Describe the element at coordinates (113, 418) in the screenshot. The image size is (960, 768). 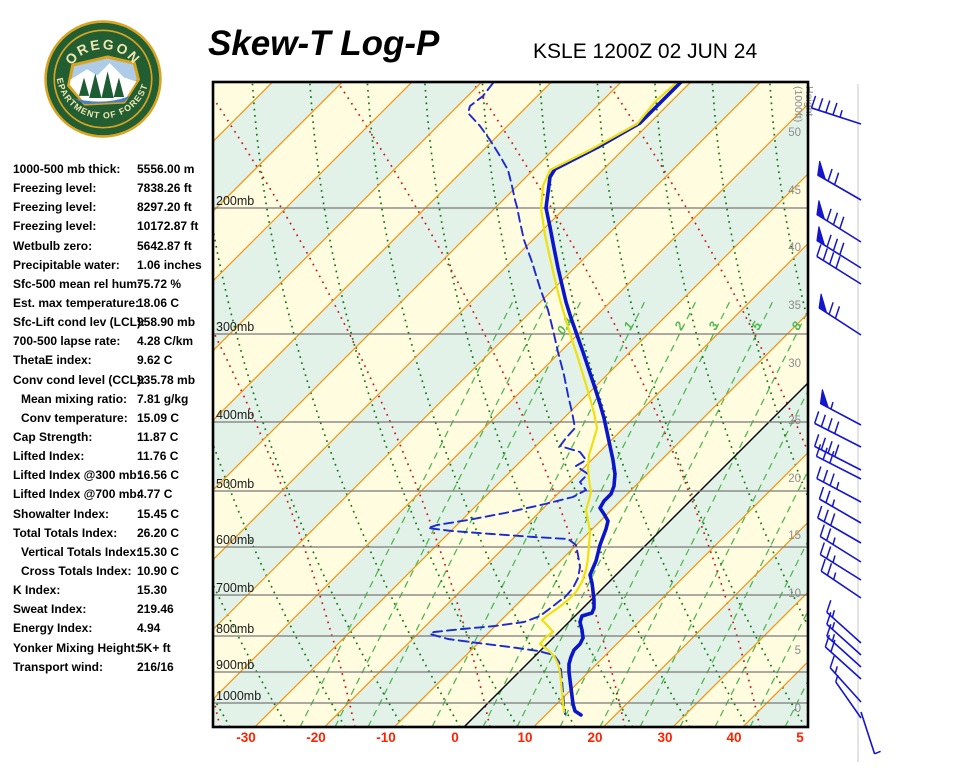
I see `index-row: Conv temperature: 15.09 C` at that location.